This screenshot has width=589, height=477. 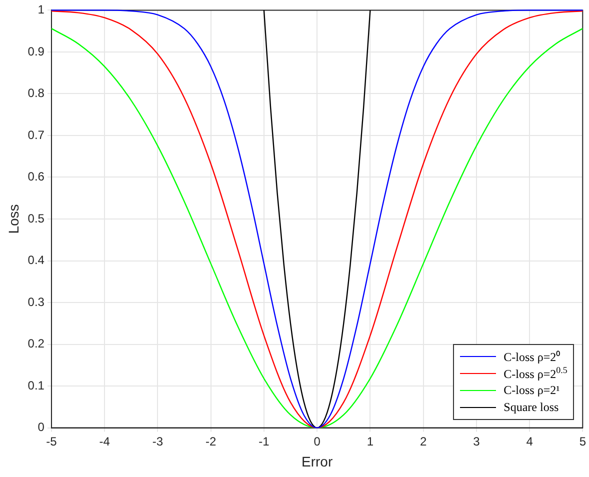 What do you see at coordinates (36, 51) in the screenshot?
I see `y-tick-label: 0.9` at bounding box center [36, 51].